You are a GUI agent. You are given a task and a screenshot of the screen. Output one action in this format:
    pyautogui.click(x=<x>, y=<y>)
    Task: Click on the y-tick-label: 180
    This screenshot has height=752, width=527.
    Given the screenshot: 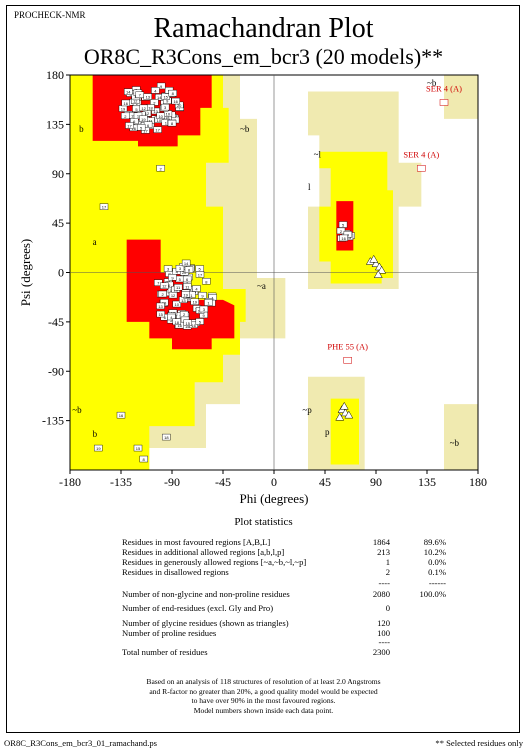 What is the action you would take?
    pyautogui.click(x=55, y=75)
    